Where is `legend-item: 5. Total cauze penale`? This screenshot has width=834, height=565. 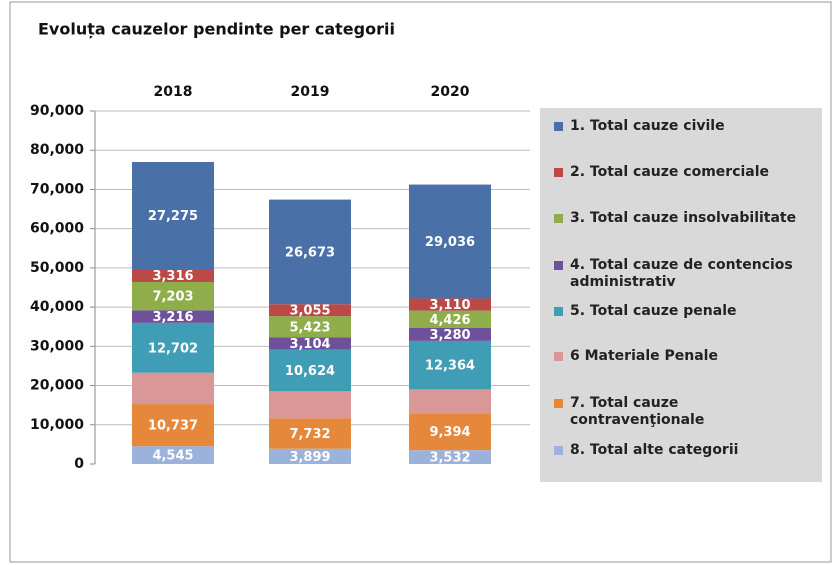
legend-item: 5. Total cauze penale is located at coordinates (685, 311).